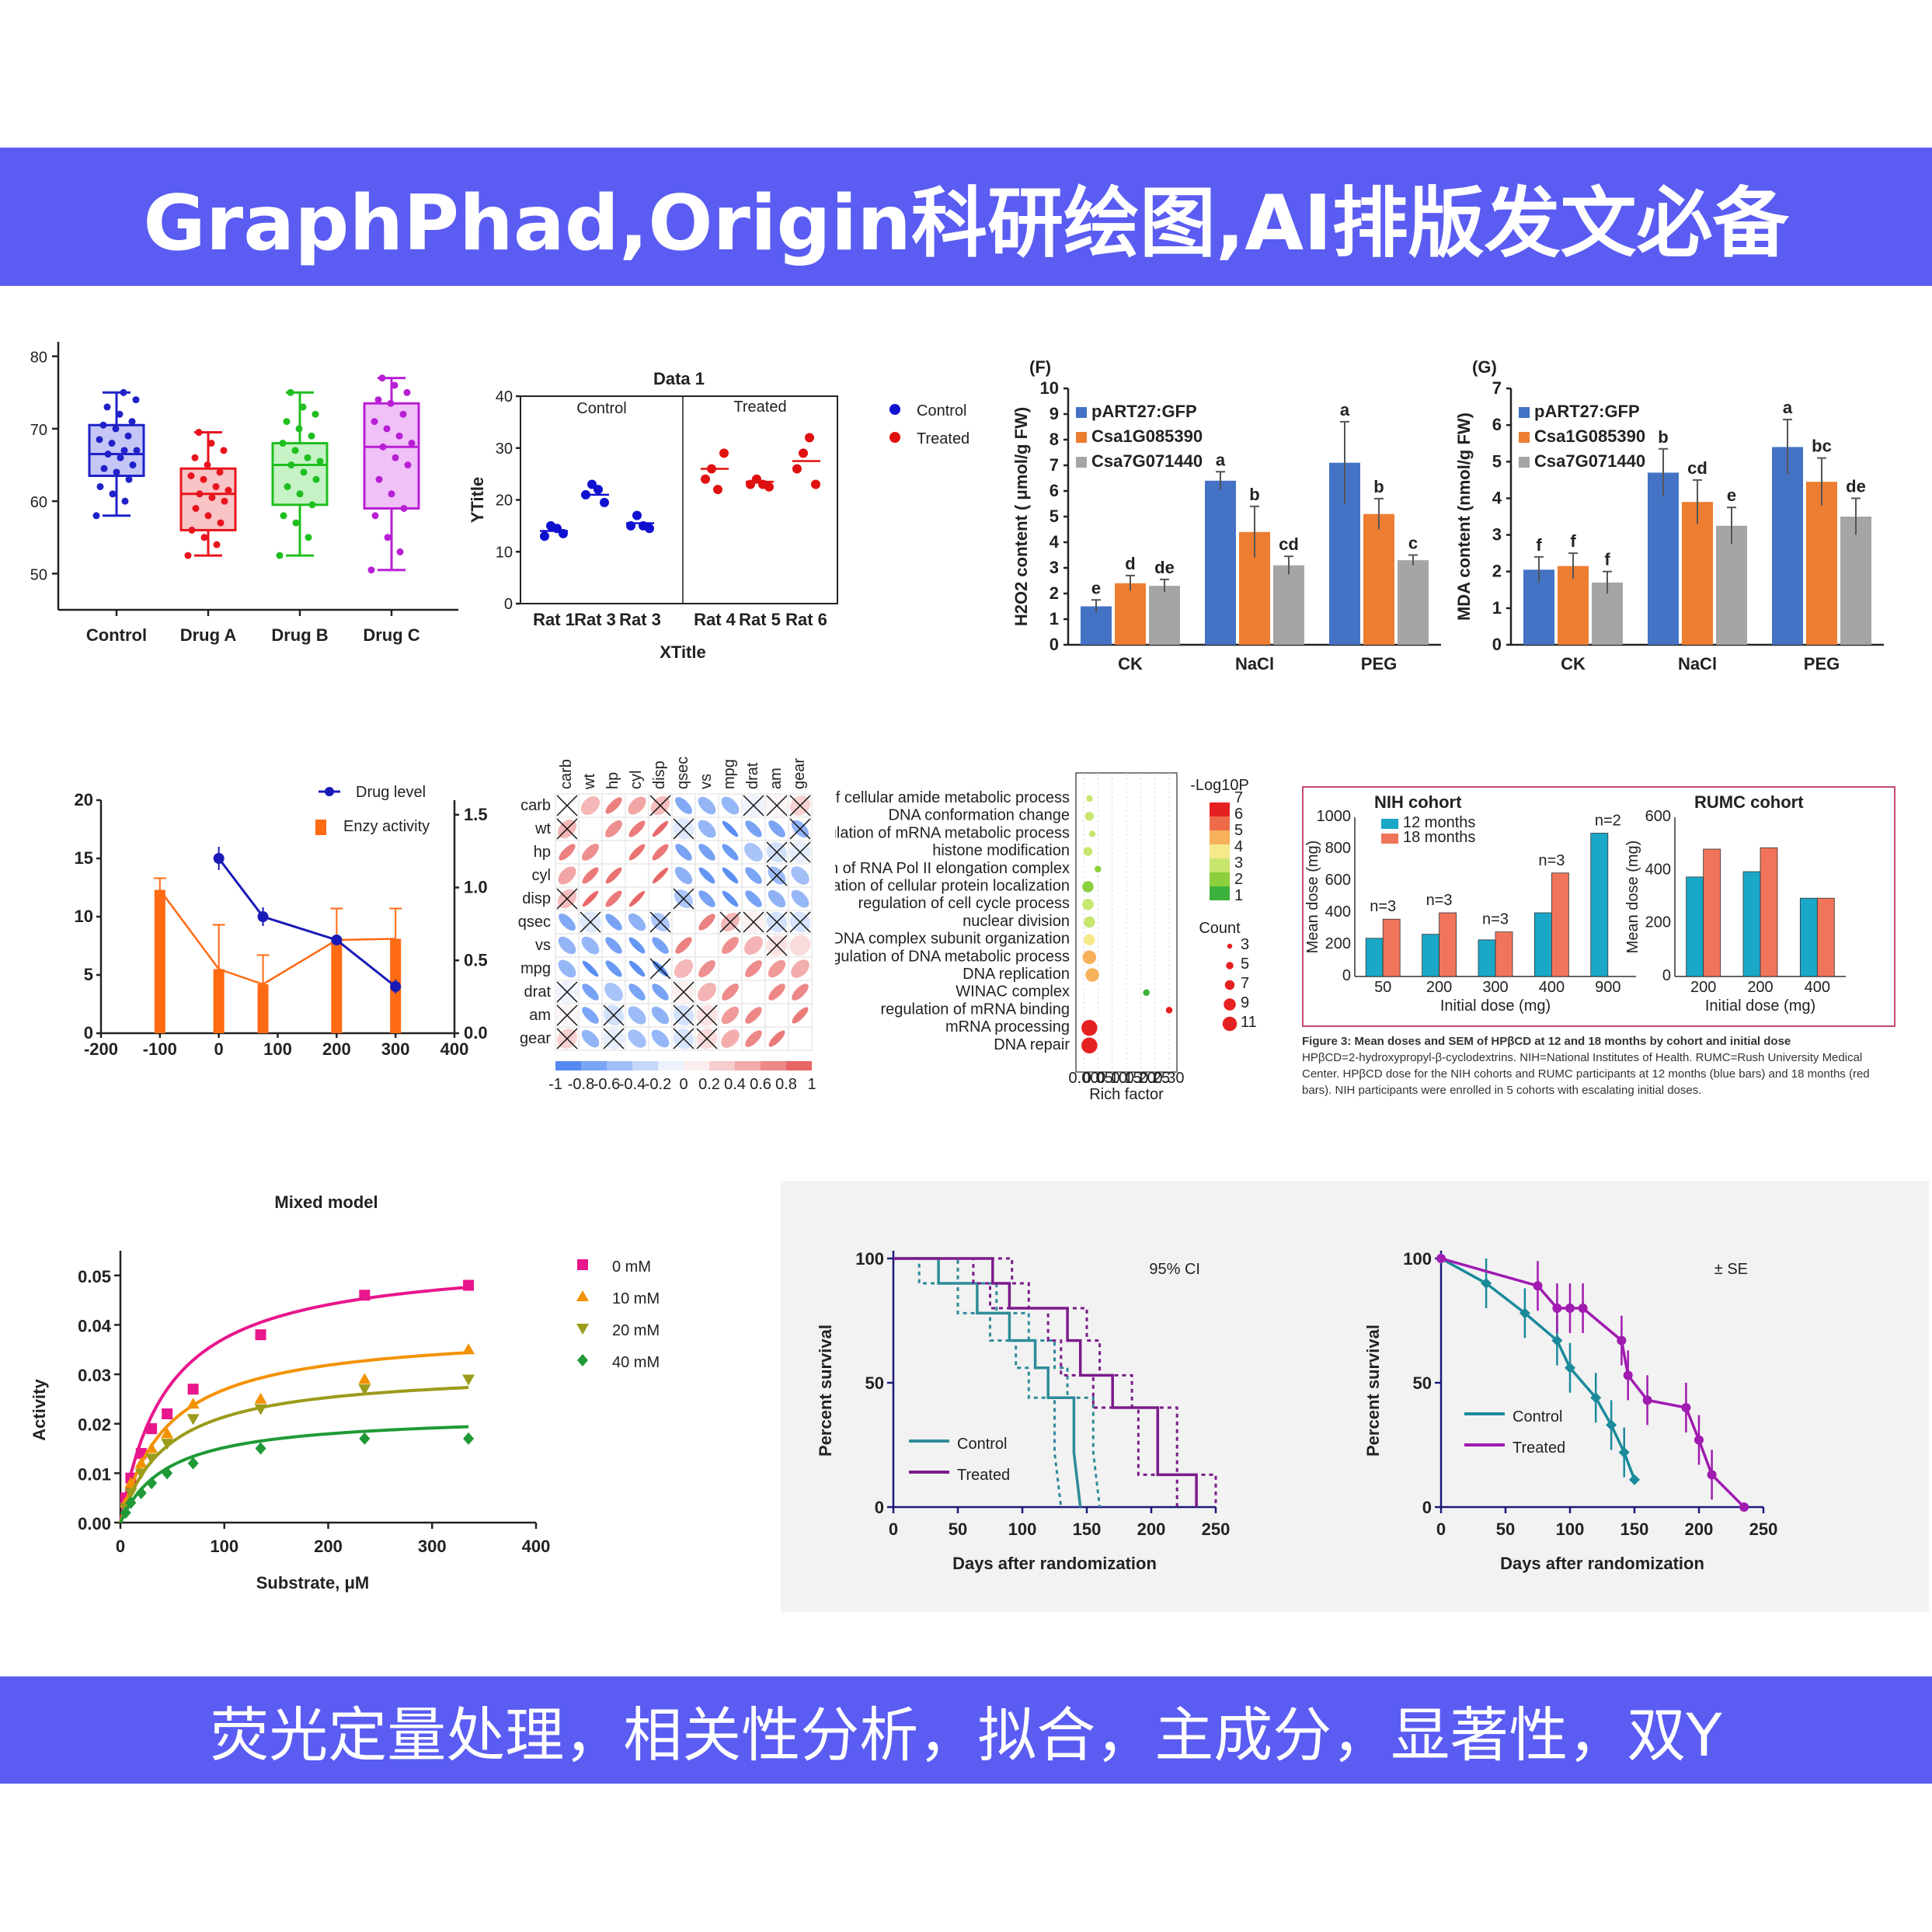 The image size is (1932, 1932). Describe the element at coordinates (1589, 436) in the screenshot. I see `legend-label: Csa1G085390` at that location.